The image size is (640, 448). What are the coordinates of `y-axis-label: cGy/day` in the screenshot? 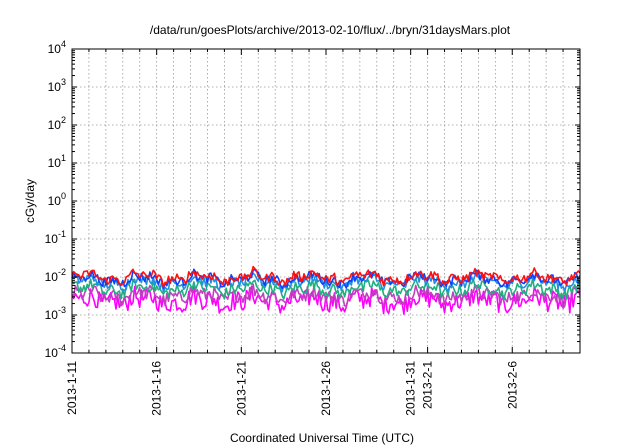 It's located at (30, 201).